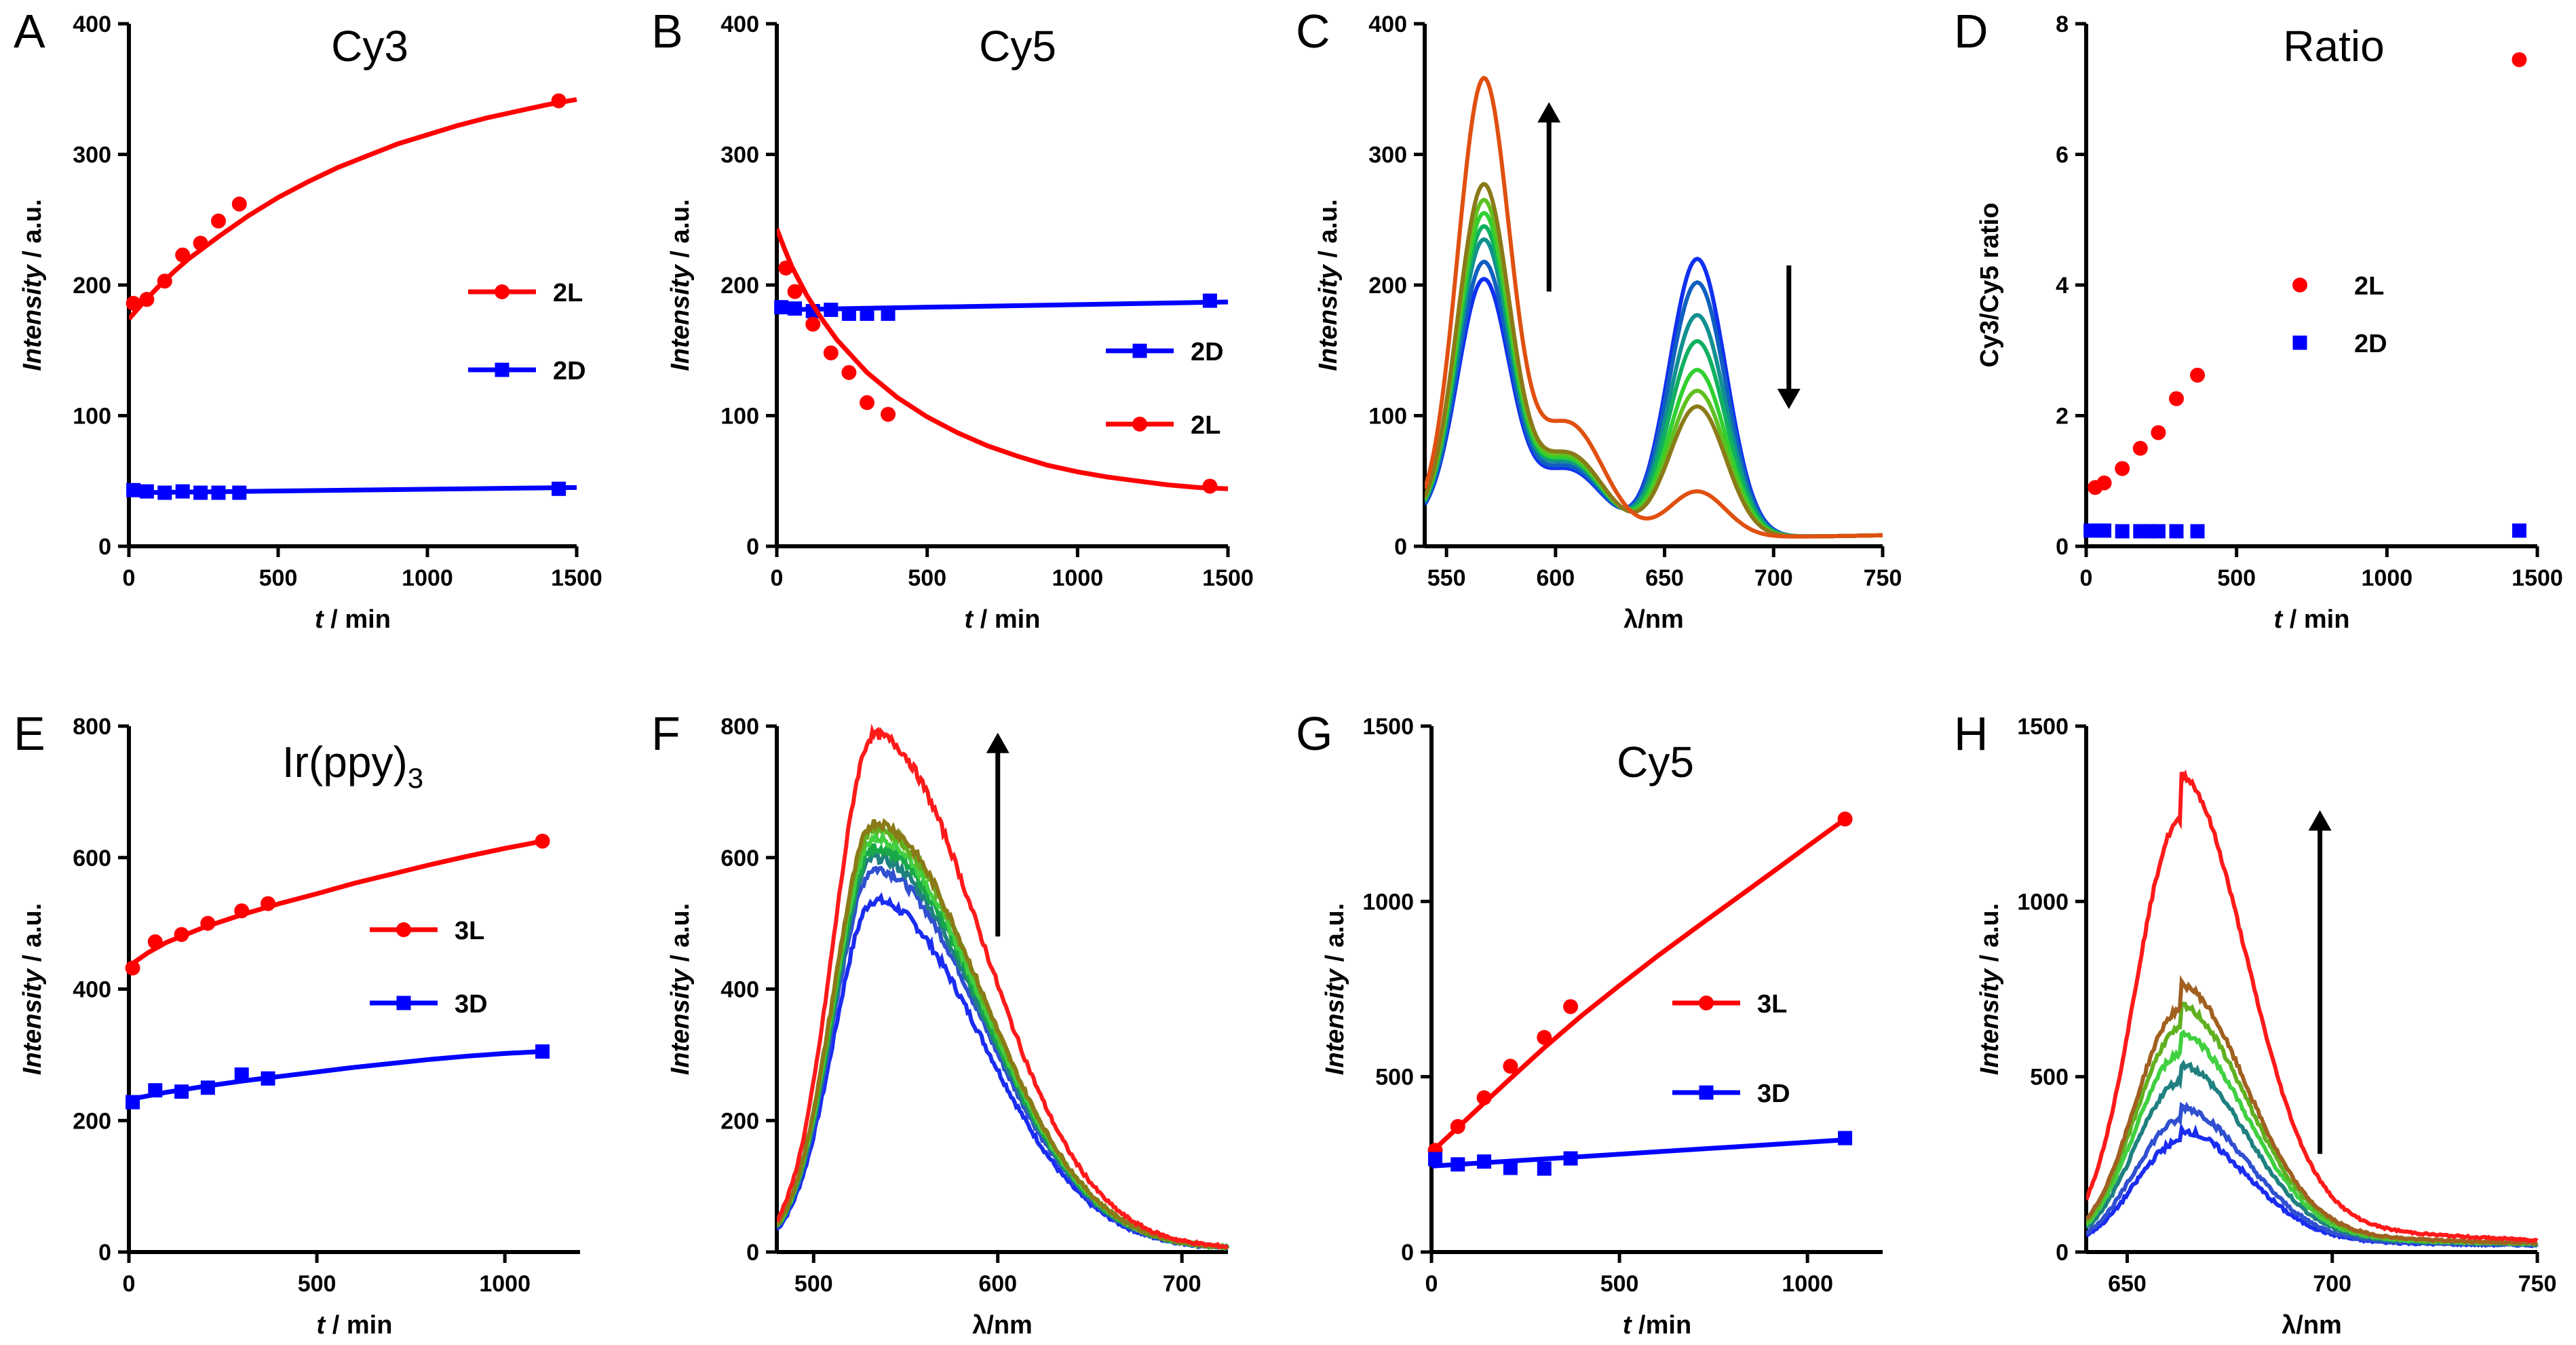  I want to click on x-tick-label: 700, so click(2332, 1284).